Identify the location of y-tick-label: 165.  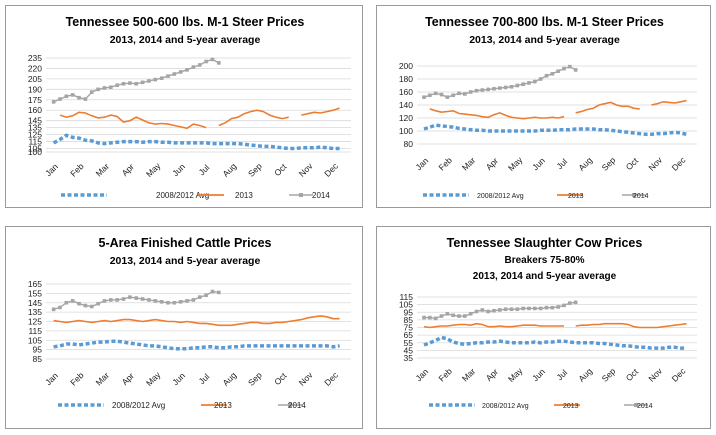
(35, 284).